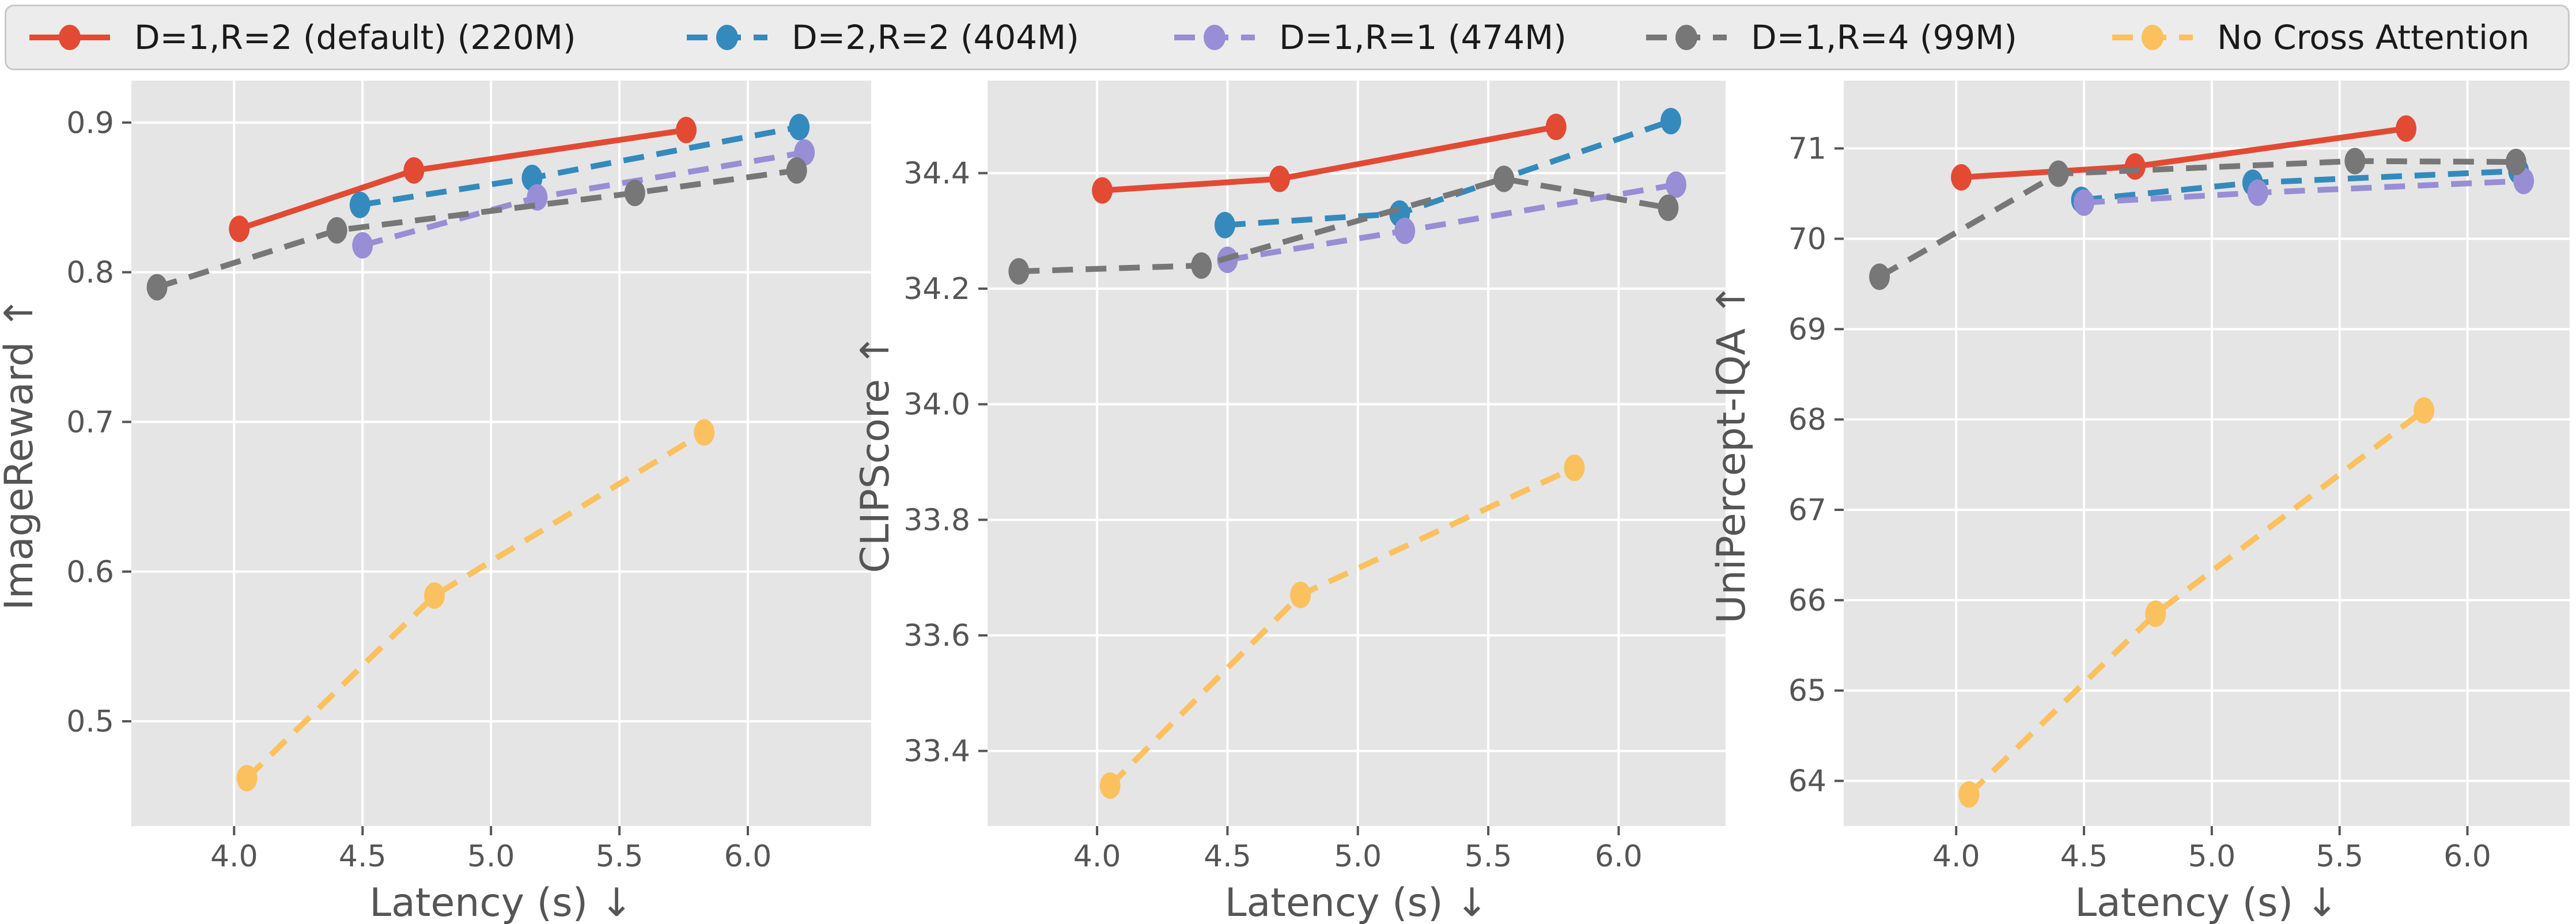 This screenshot has width=2576, height=924. What do you see at coordinates (1423, 37) in the screenshot?
I see `legend-entry-label: D=1,R=1 (474M)` at bounding box center [1423, 37].